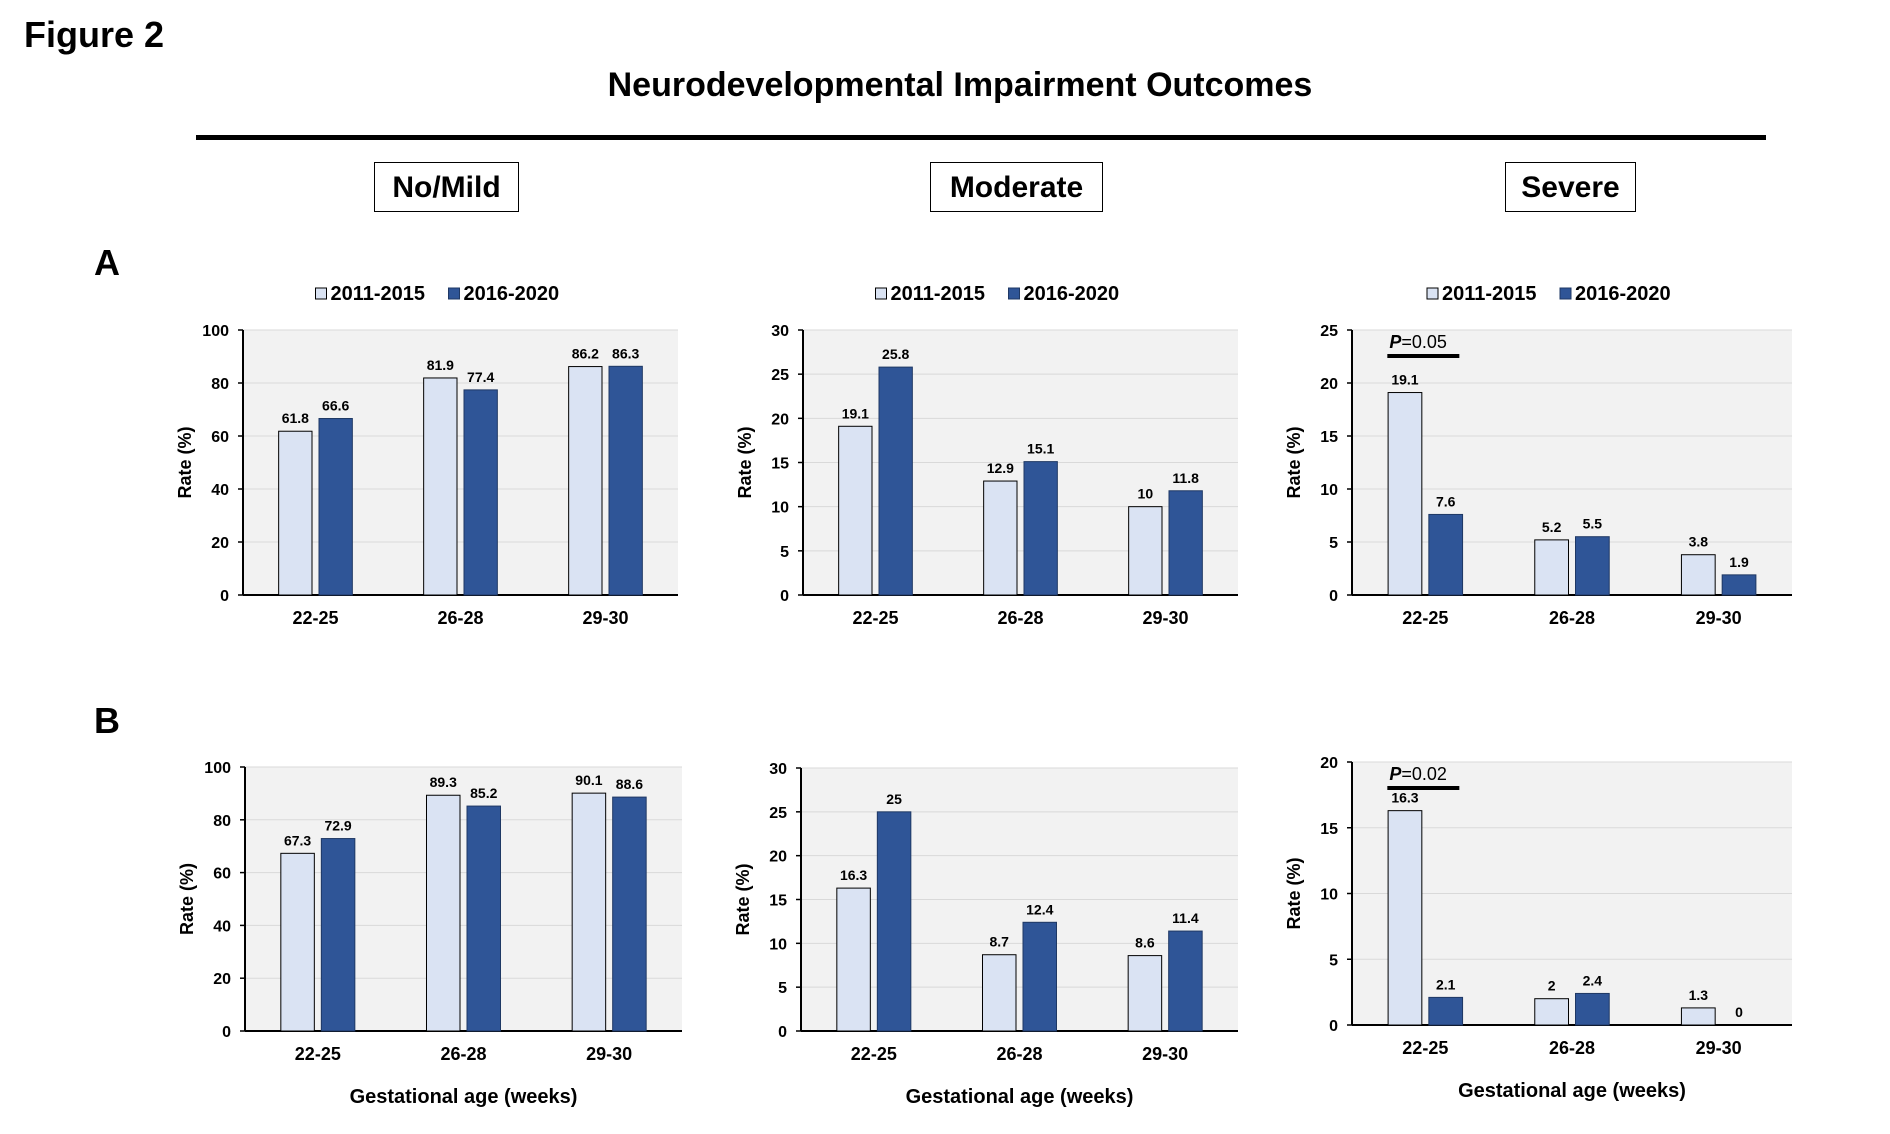 This screenshot has height=1134, width=1890. Describe the element at coordinates (480, 377) in the screenshot. I see `chart-a-1-data-label: 77.4` at that location.